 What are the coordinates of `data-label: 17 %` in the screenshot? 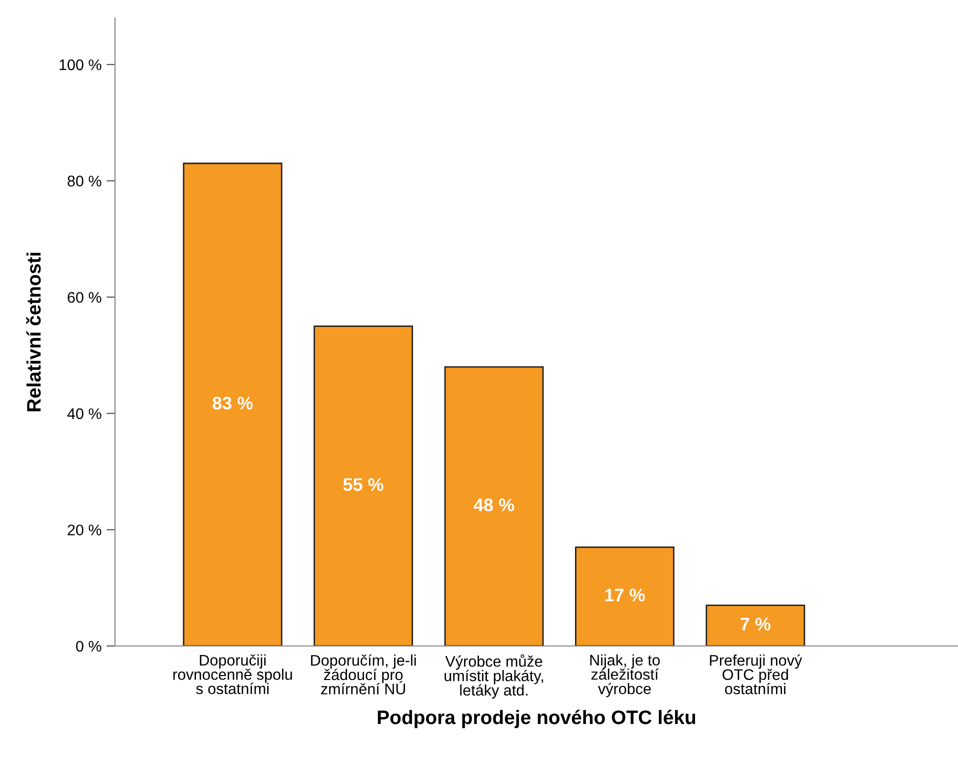 It's located at (625, 595).